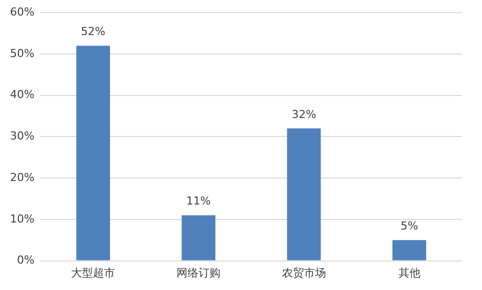 The height and width of the screenshot is (290, 482). What do you see at coordinates (25, 260) in the screenshot?
I see `y-tick-label: 0%` at bounding box center [25, 260].